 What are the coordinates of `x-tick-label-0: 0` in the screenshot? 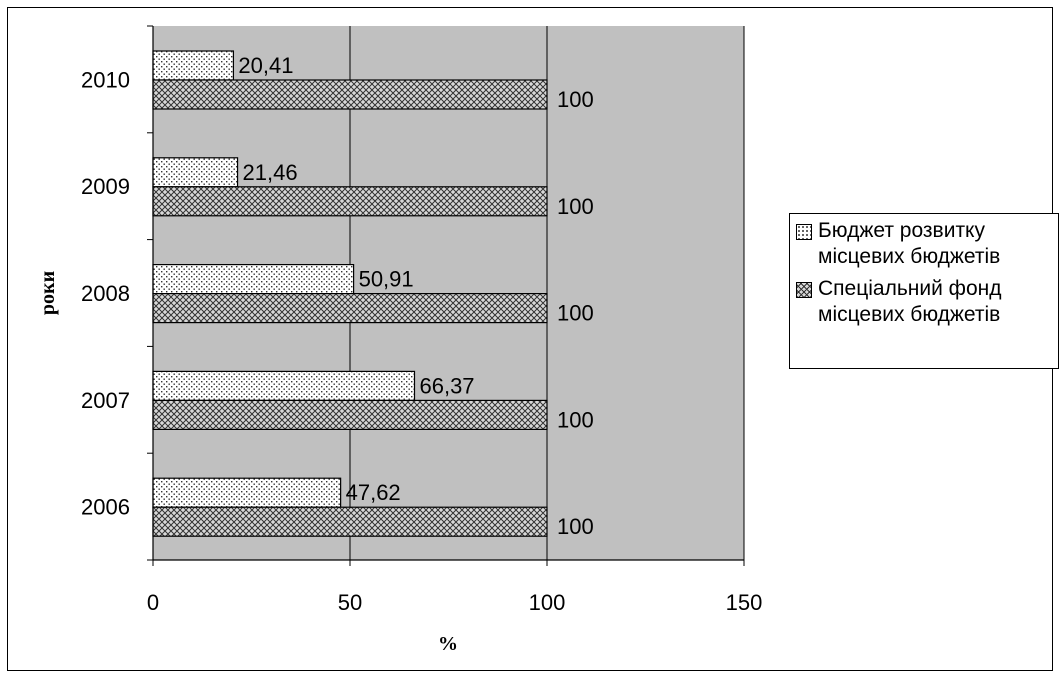 It's located at (153, 602).